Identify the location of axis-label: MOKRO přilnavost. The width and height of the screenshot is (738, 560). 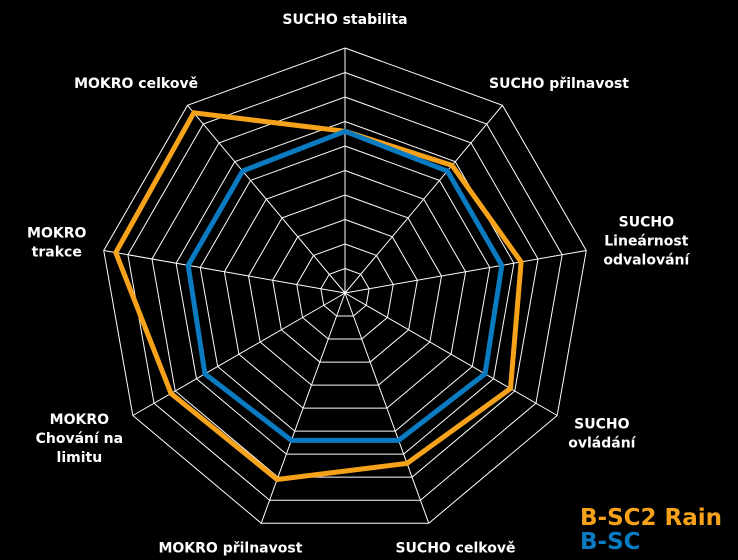
(230, 548).